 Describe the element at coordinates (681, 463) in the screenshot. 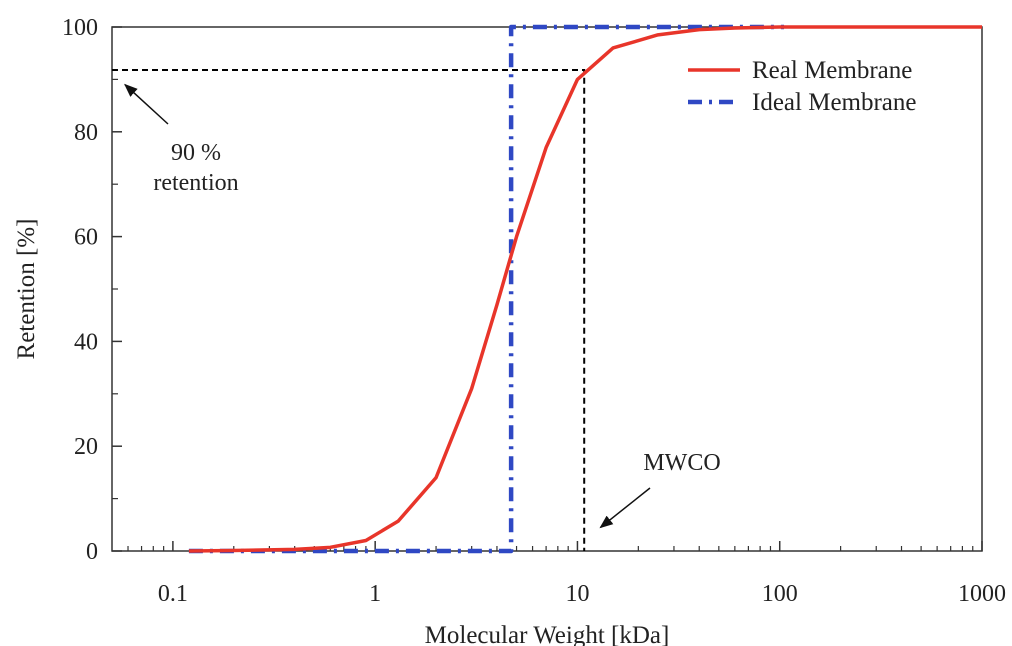

I see `annotation-mwco-label: MWCO` at that location.